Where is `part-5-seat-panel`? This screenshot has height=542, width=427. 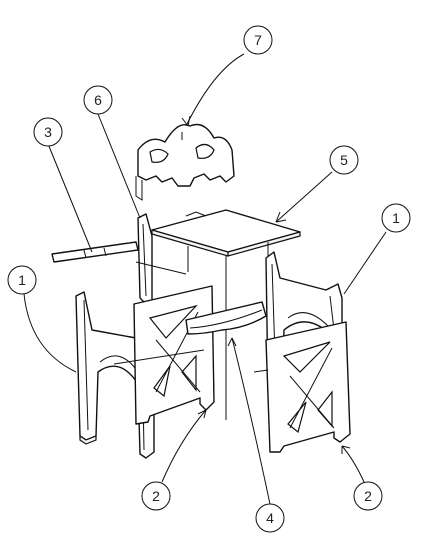 part-5-seat-panel is located at coordinates (226, 314).